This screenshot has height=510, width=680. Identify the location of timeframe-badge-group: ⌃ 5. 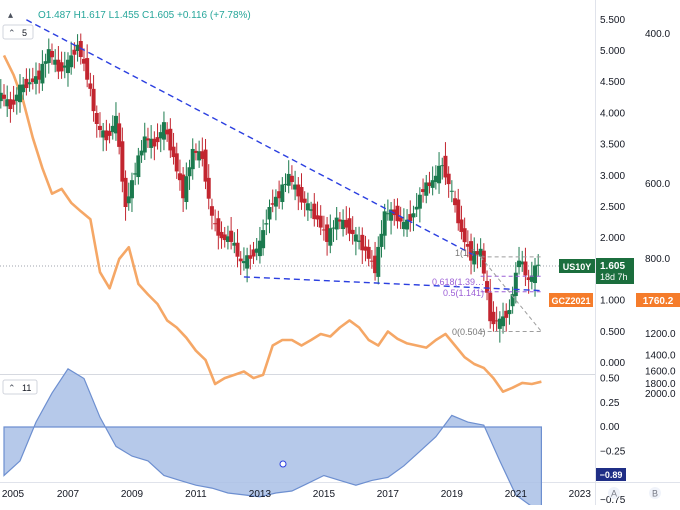
(18, 32).